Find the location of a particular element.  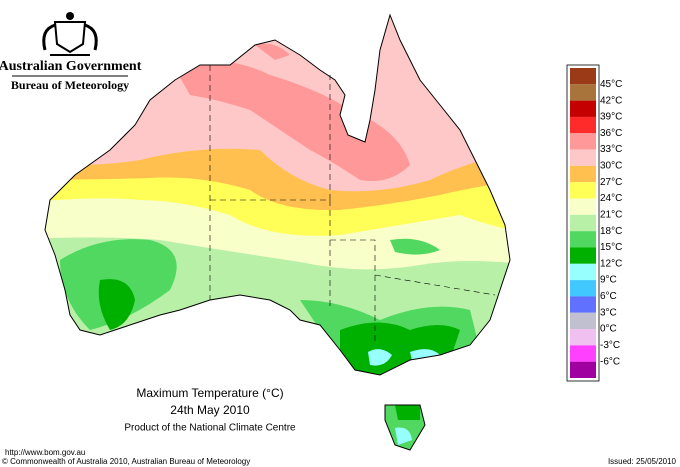

bureau: Bureau of Meteorology is located at coordinates (70, 85).